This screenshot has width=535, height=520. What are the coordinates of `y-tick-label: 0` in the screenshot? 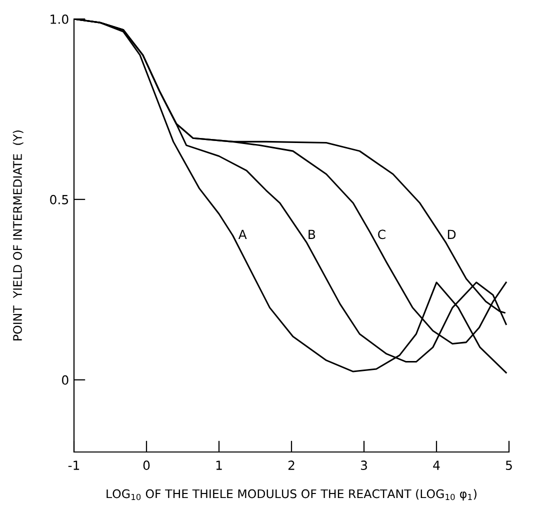 It's located at (65, 380).